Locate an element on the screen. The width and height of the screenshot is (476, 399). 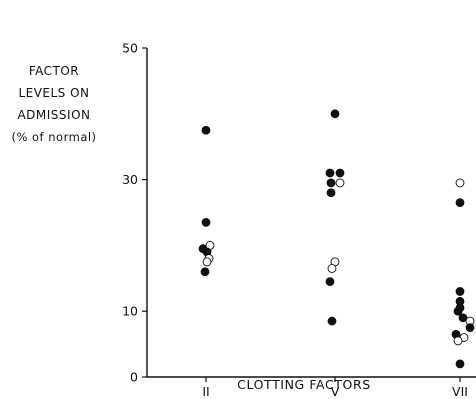
y-tick-label: 50 is located at coordinates (130, 48).